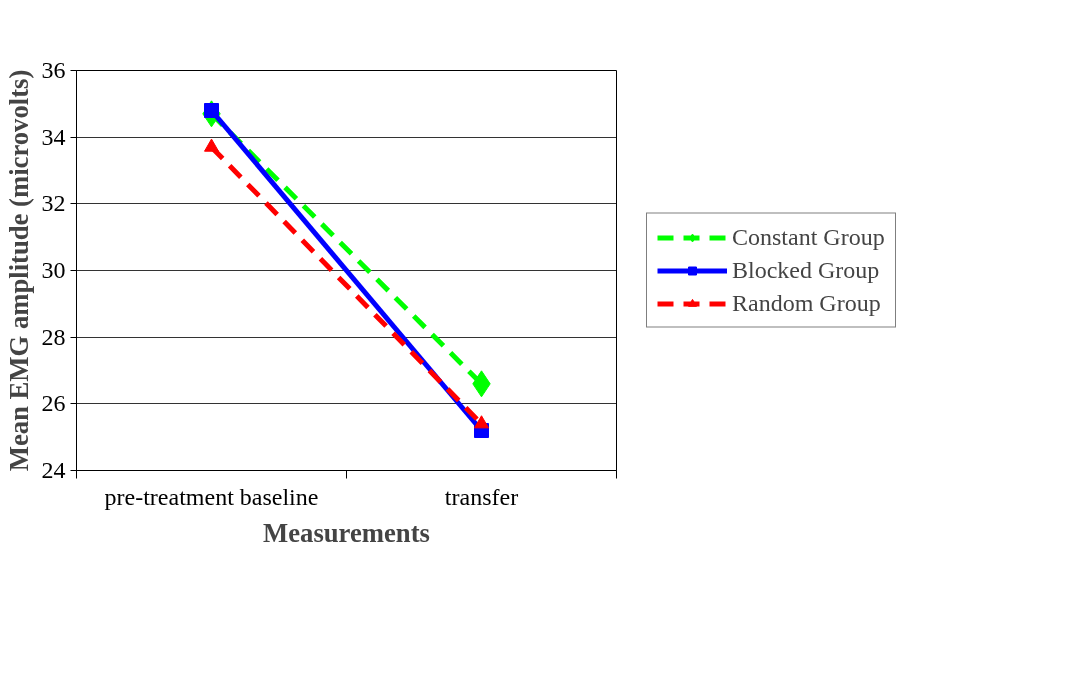 This screenshot has height=677, width=1067. I want to click on y-tick-label: 30, so click(53, 270).